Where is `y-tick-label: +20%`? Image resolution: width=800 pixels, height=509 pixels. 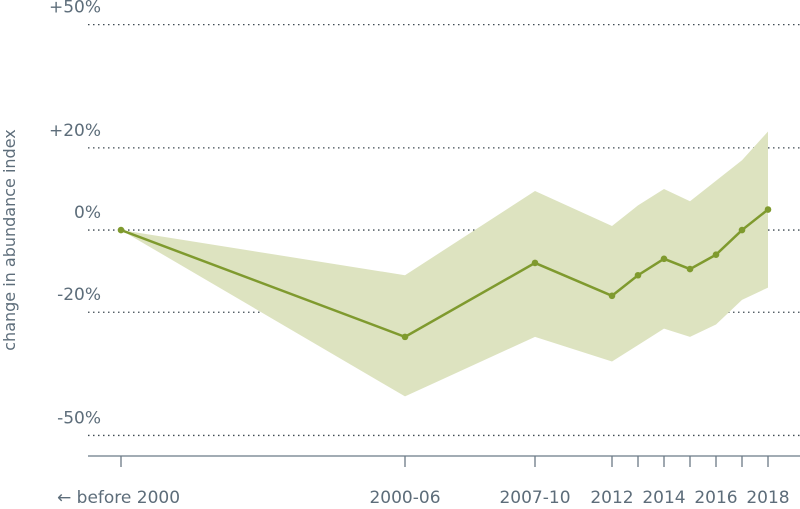 y-tick-label: +20% is located at coordinates (75, 131).